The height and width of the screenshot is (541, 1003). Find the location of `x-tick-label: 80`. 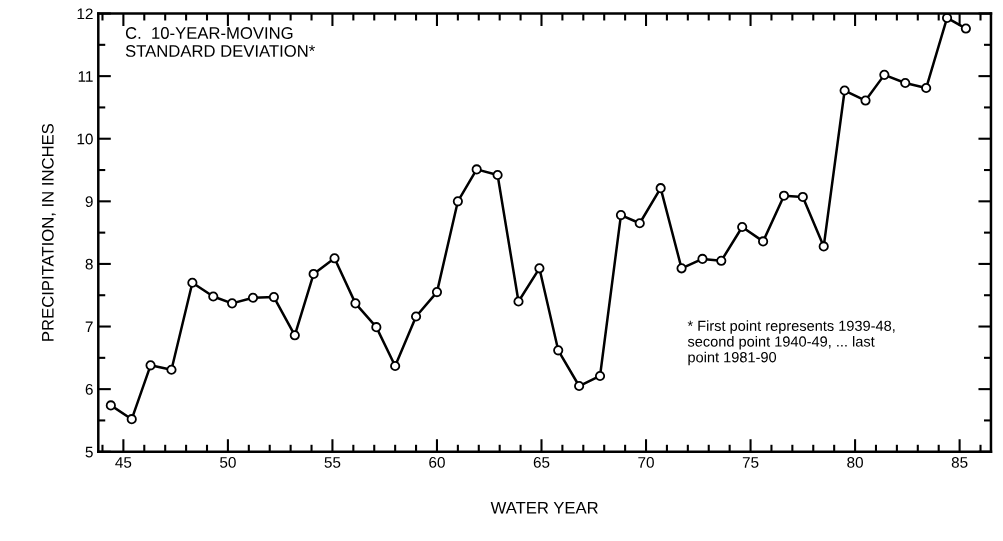

x-tick-label: 80 is located at coordinates (855, 462).